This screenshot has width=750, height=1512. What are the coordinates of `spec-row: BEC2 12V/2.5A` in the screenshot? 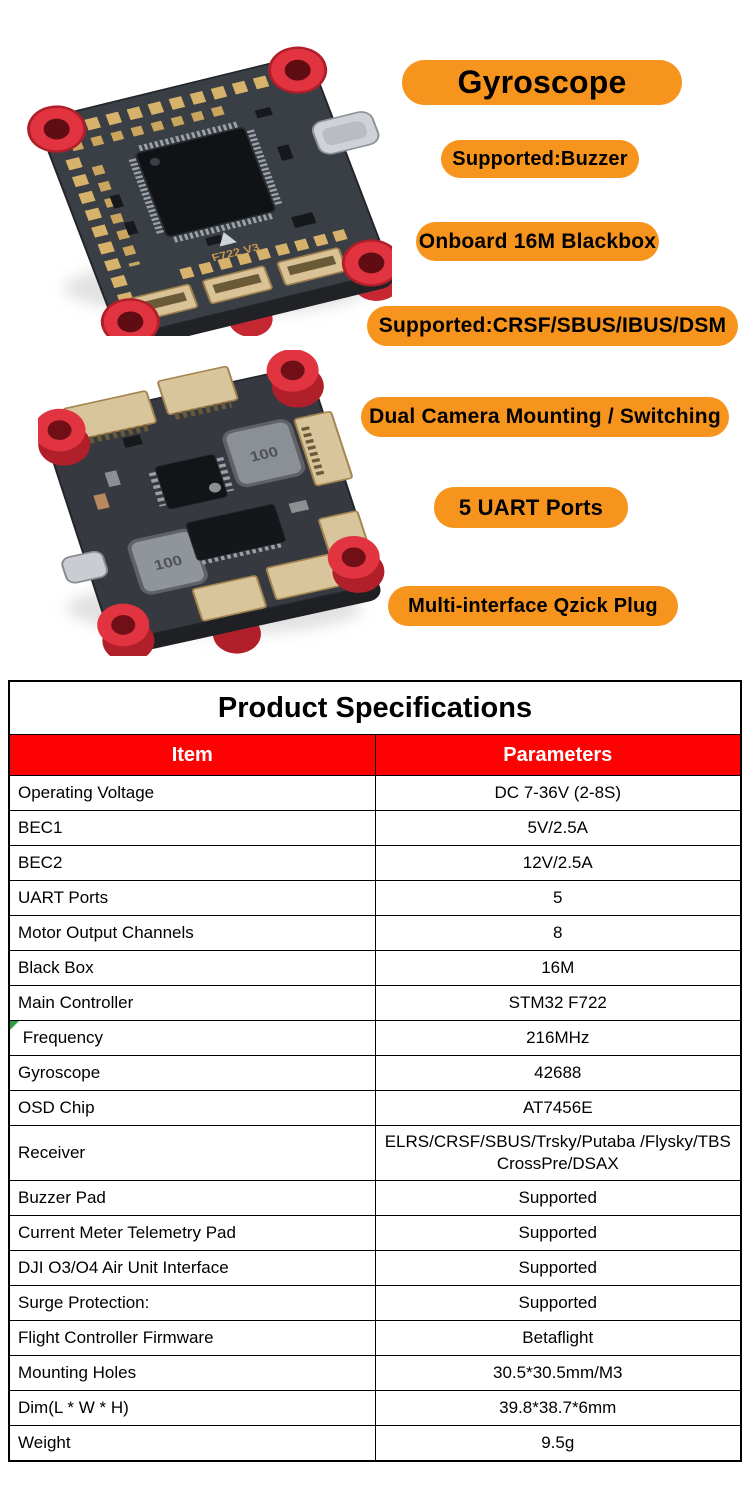 It's located at (375, 863).